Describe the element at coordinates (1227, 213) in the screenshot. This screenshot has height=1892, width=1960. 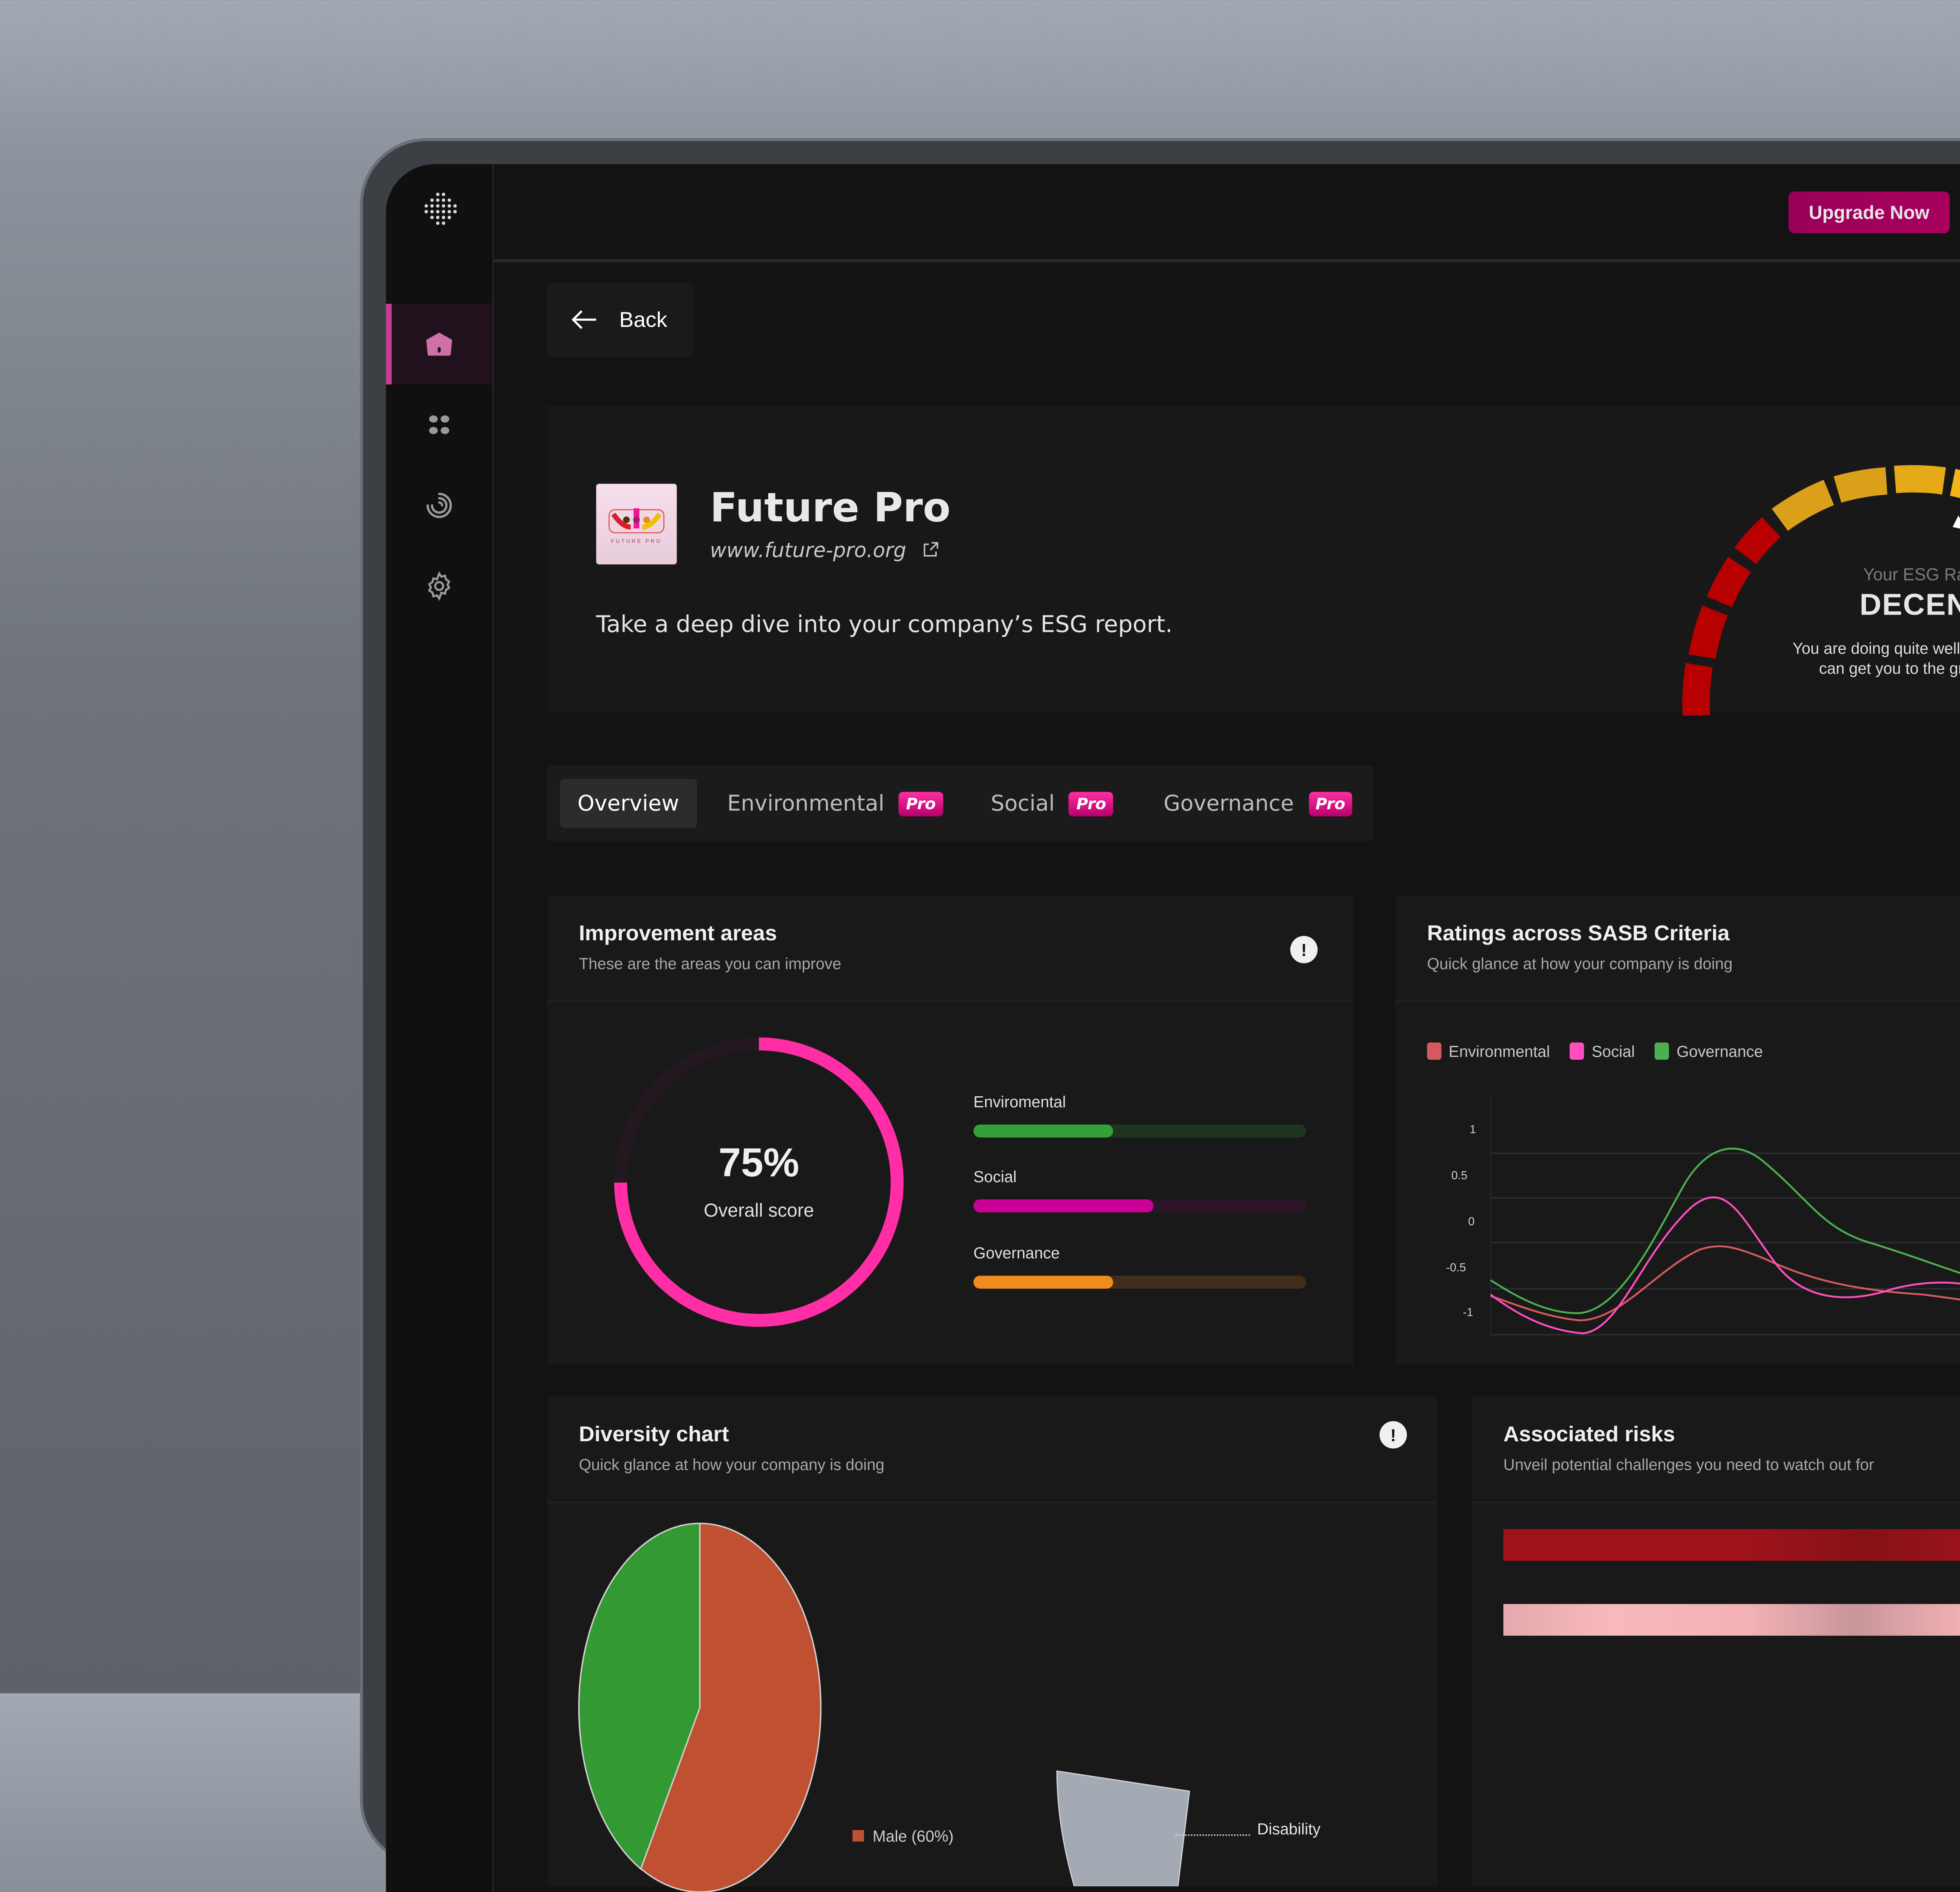
I see `top-bar: Upgrade Now Future Pro` at that location.